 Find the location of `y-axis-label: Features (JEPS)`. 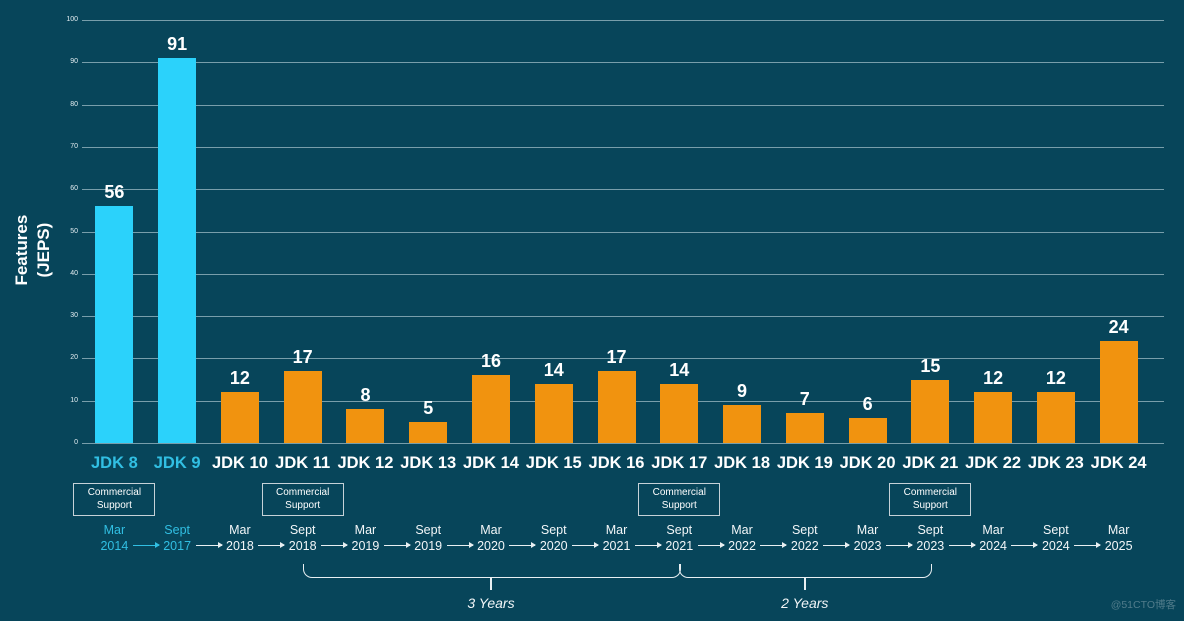

y-axis-label: Features (JEPS) is located at coordinates (33, 250).